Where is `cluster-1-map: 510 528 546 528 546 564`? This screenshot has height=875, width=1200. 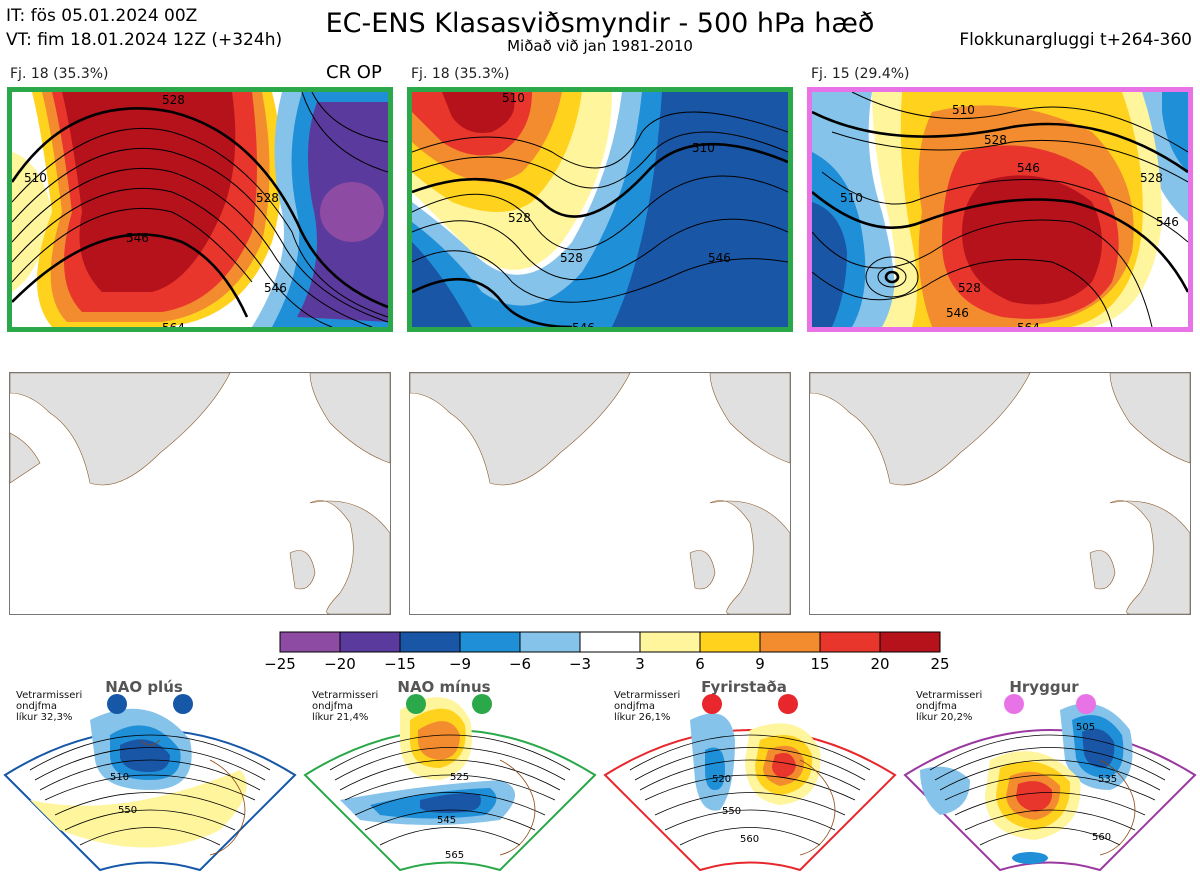
cluster-1-map: 510 528 546 528 546 564 is located at coordinates (200, 209).